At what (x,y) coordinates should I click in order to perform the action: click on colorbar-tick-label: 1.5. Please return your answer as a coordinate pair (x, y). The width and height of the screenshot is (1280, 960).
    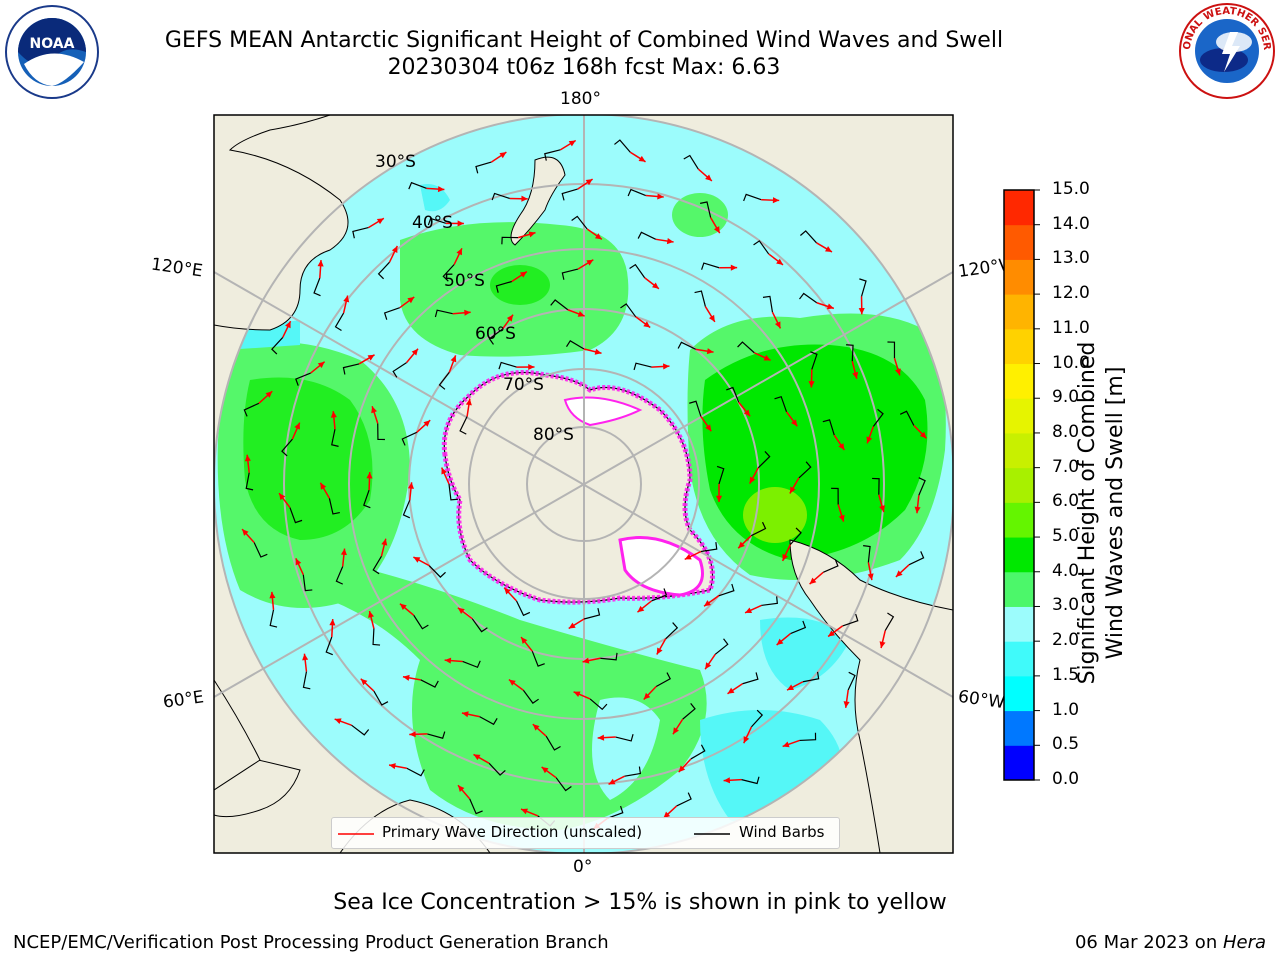
    Looking at the image, I should click on (1066, 674).